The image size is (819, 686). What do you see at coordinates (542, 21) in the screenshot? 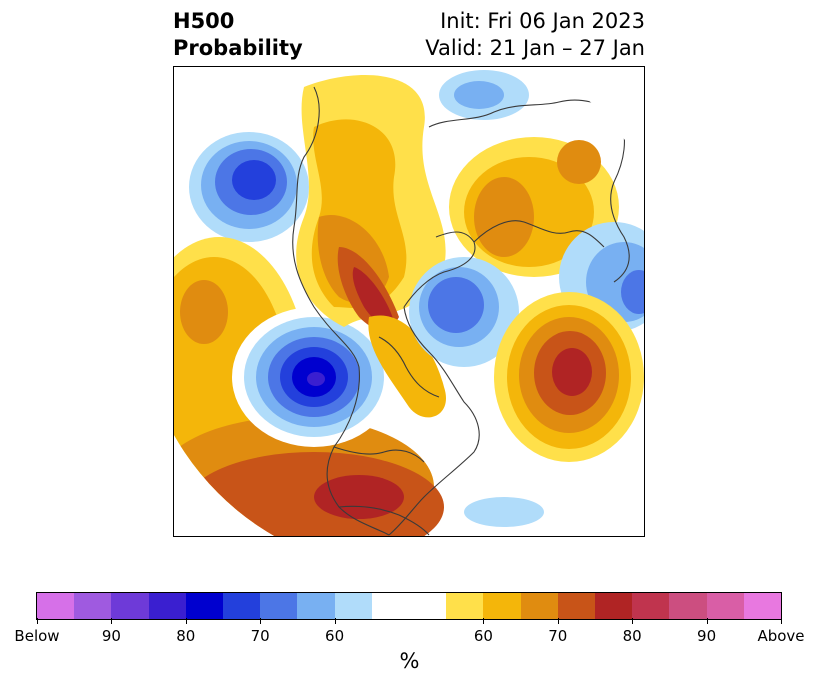
I see `init-date: Init: Fri 06 Jan 2023` at bounding box center [542, 21].